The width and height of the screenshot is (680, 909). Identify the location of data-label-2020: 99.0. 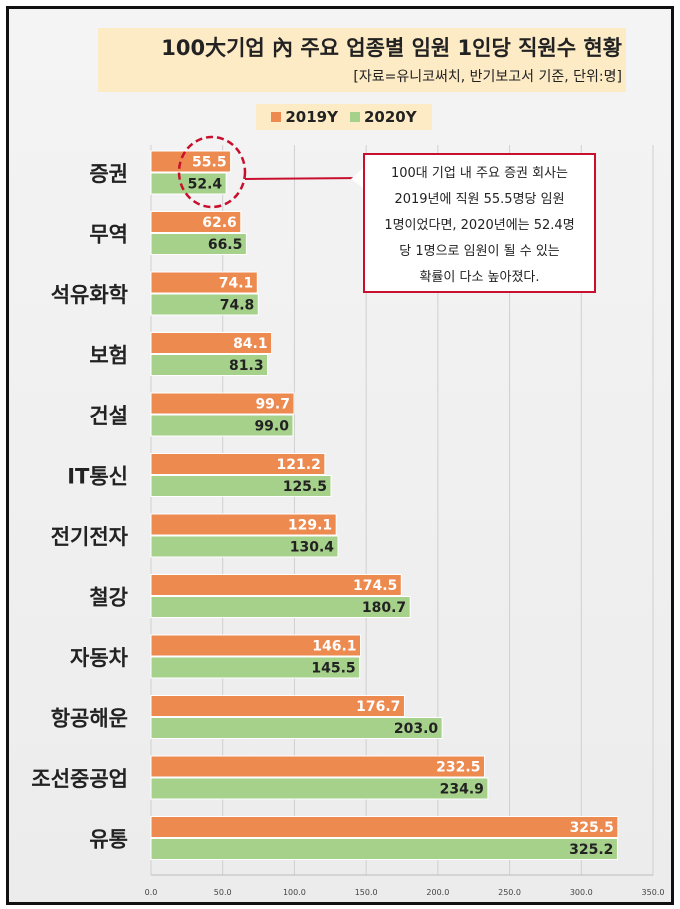
(271, 427).